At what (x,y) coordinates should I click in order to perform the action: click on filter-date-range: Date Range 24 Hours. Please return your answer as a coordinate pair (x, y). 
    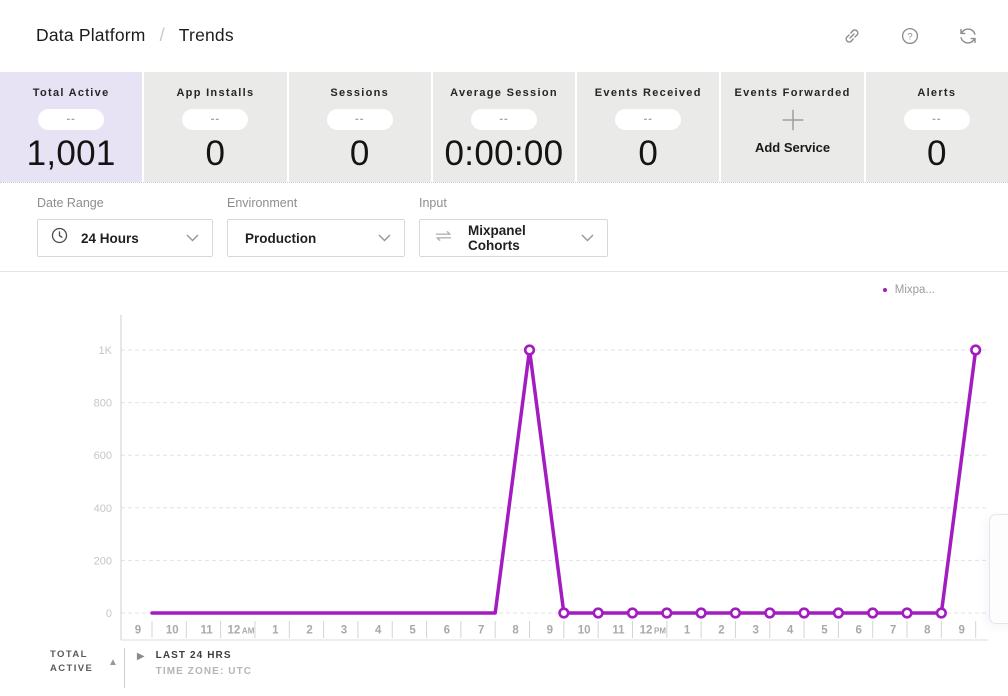
    Looking at the image, I should click on (125, 233).